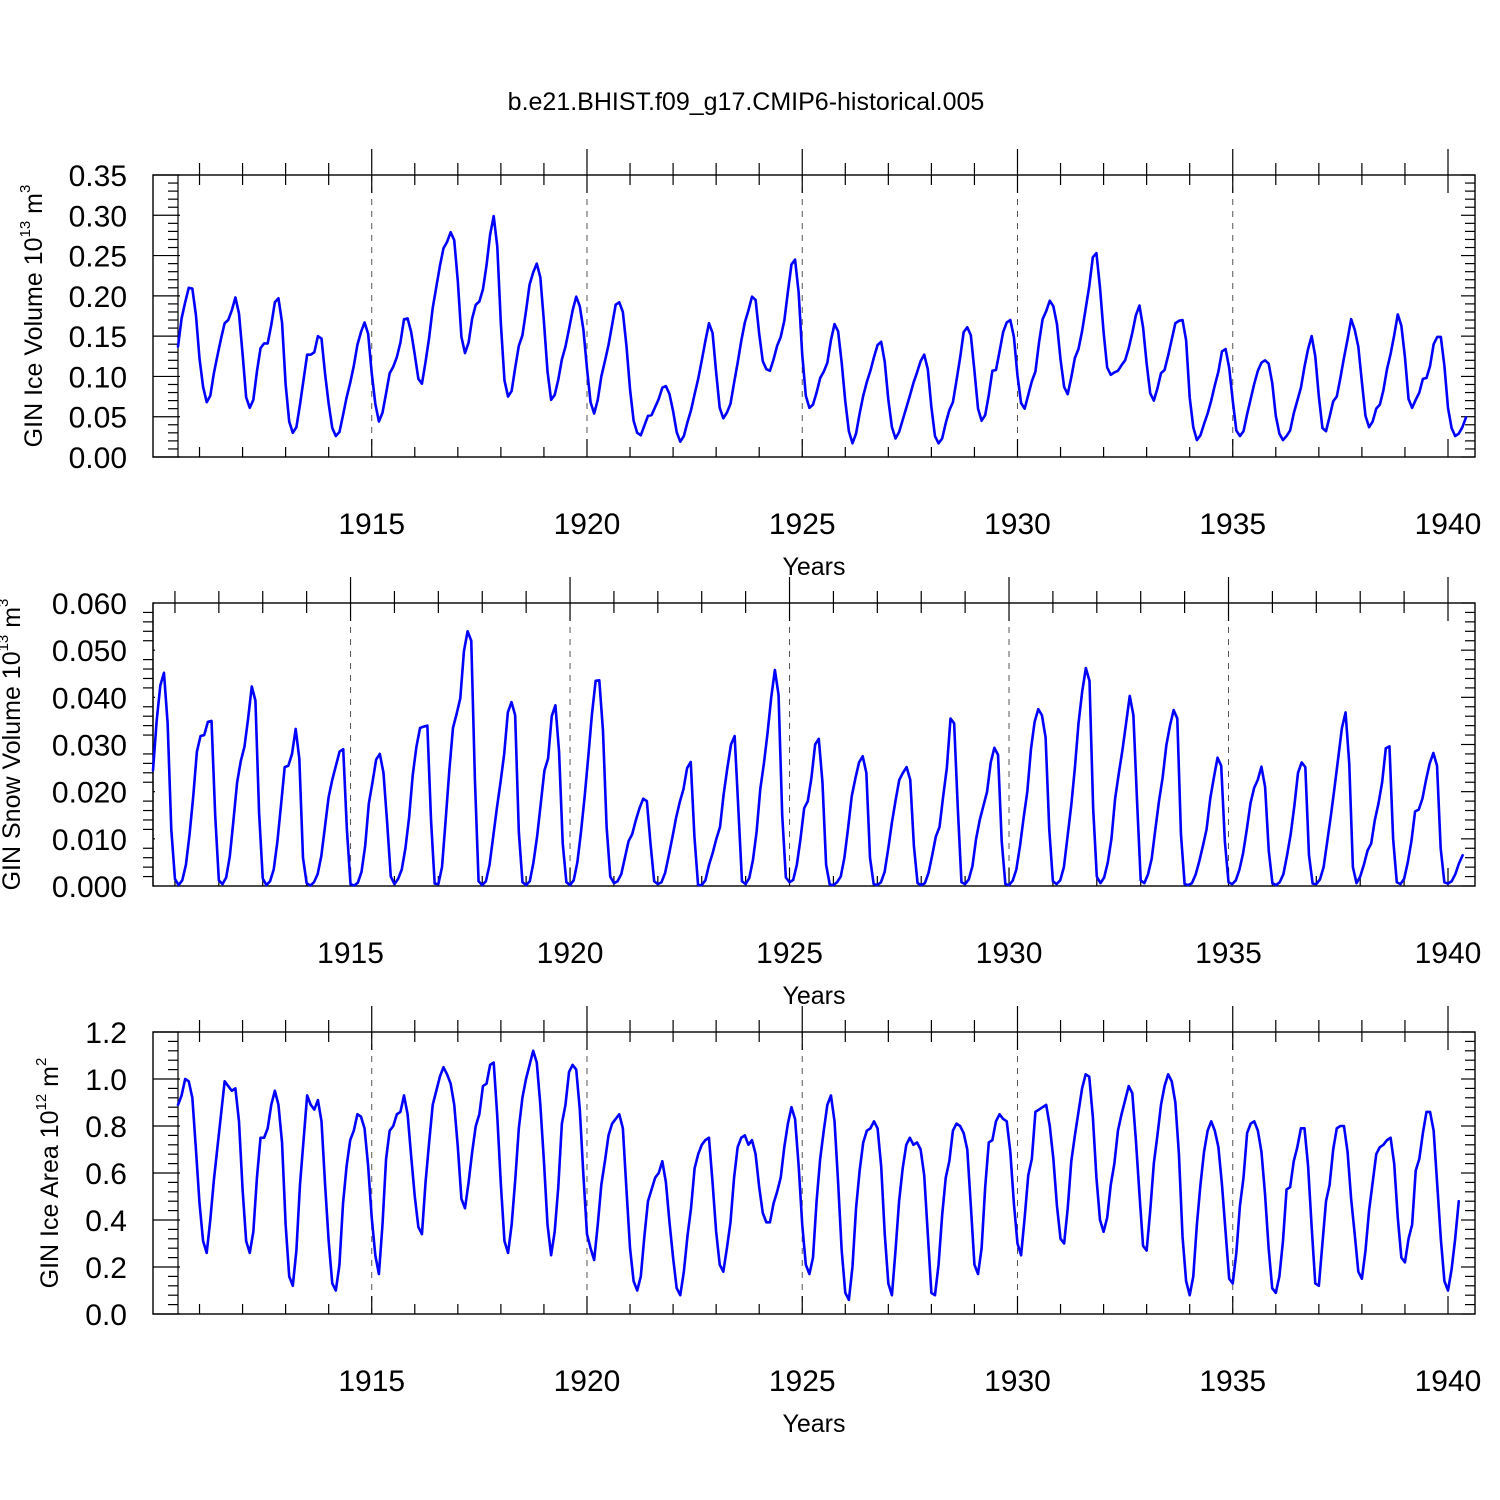  Describe the element at coordinates (106, 1315) in the screenshot. I see `y-tick-label: 0.0` at that location.